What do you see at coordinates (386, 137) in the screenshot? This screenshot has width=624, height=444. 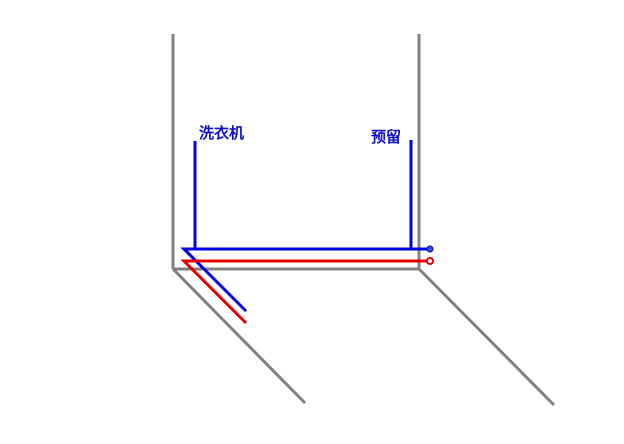 I see `reserved-label: 预留` at bounding box center [386, 137].